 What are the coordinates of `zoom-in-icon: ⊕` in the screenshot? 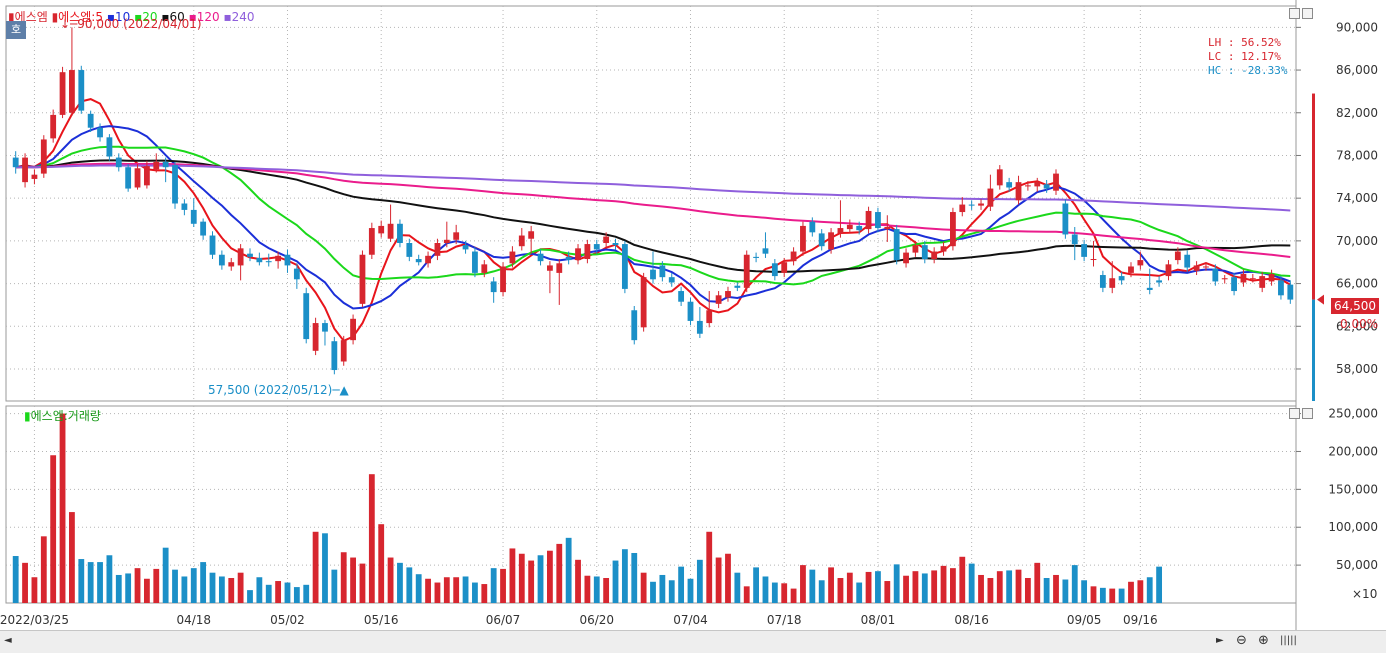 It's located at (1263, 640).